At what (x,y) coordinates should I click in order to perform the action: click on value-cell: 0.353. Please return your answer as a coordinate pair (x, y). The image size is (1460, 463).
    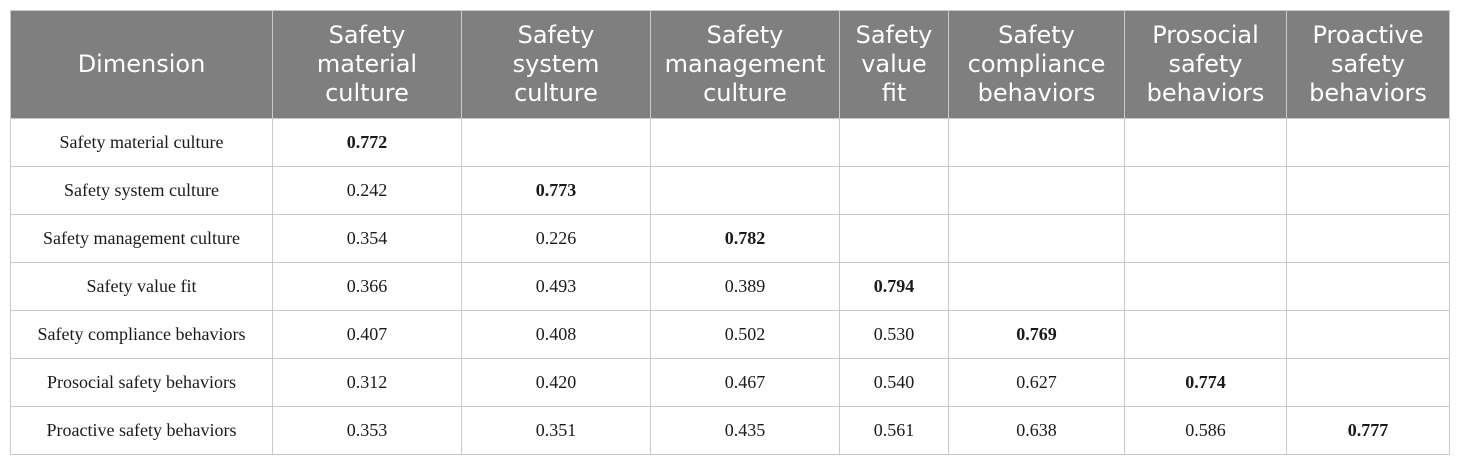
    Looking at the image, I should click on (367, 430).